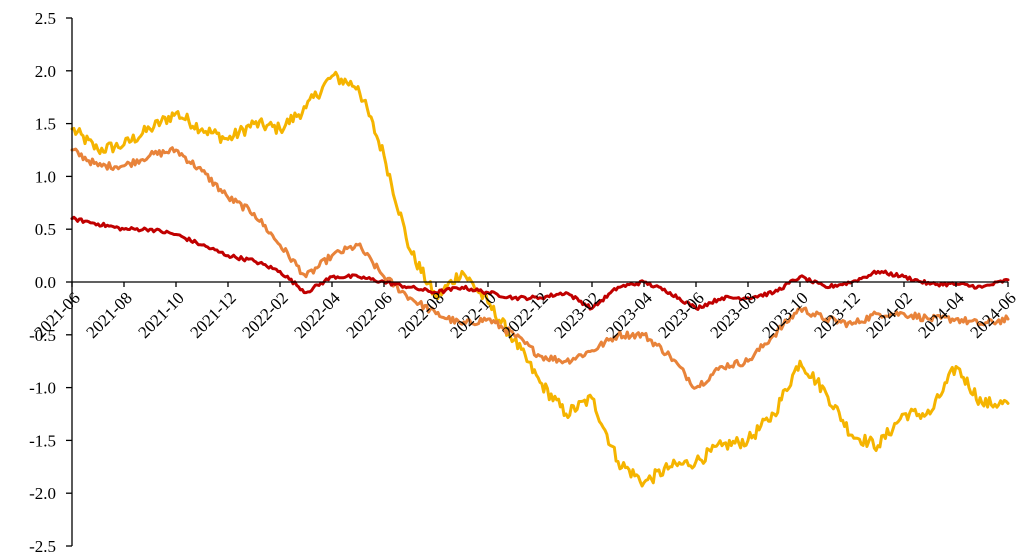 Image resolution: width=1032 pixels, height=556 pixels. I want to click on x-tick-label: 2022-02, so click(265, 315).